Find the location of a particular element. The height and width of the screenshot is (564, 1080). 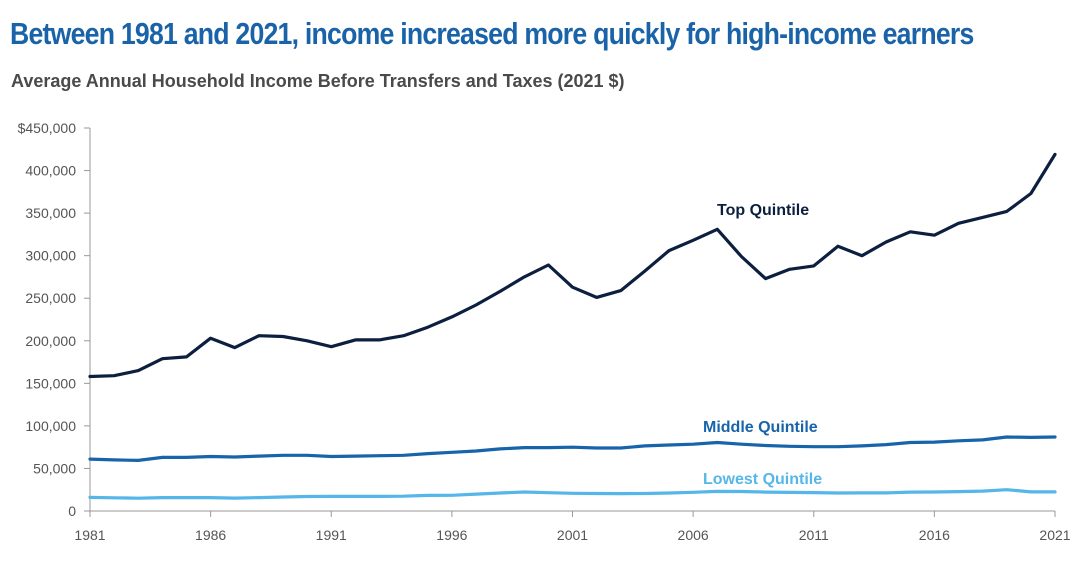

y-tick-label: 400,000 is located at coordinates (50, 171).